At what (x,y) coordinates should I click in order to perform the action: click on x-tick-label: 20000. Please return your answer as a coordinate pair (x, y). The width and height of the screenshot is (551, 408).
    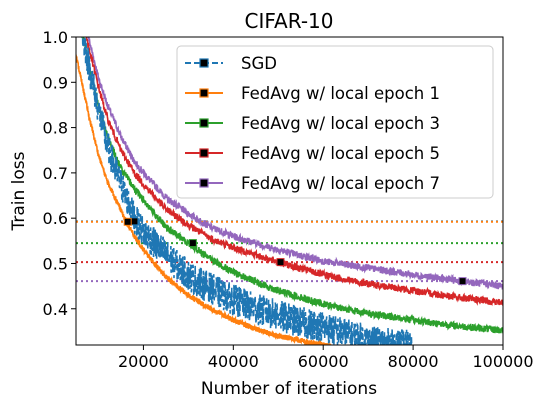
    Looking at the image, I should click on (143, 361).